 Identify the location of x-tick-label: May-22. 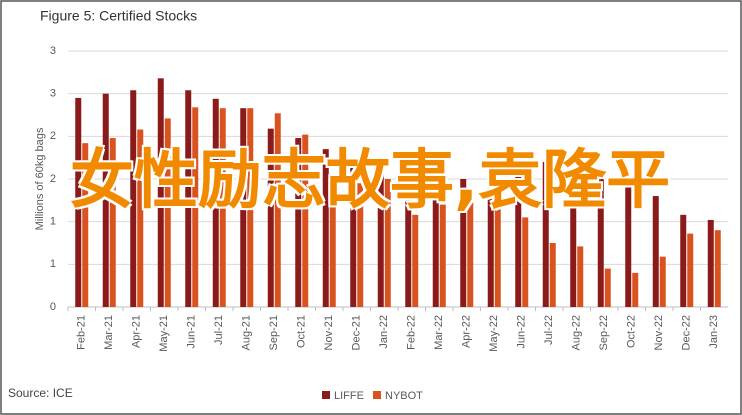
(494, 333).